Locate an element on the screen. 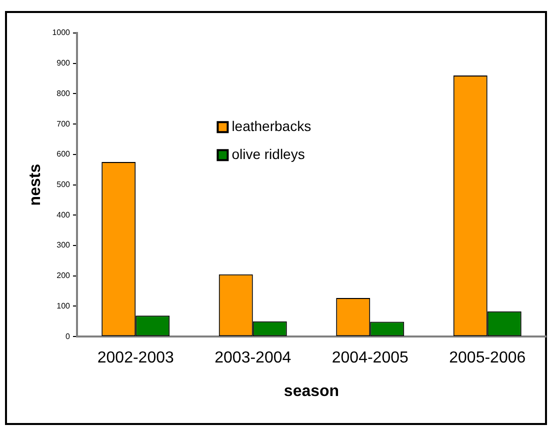 The width and height of the screenshot is (550, 435). y-tick-label: 1000 is located at coordinates (61, 33).